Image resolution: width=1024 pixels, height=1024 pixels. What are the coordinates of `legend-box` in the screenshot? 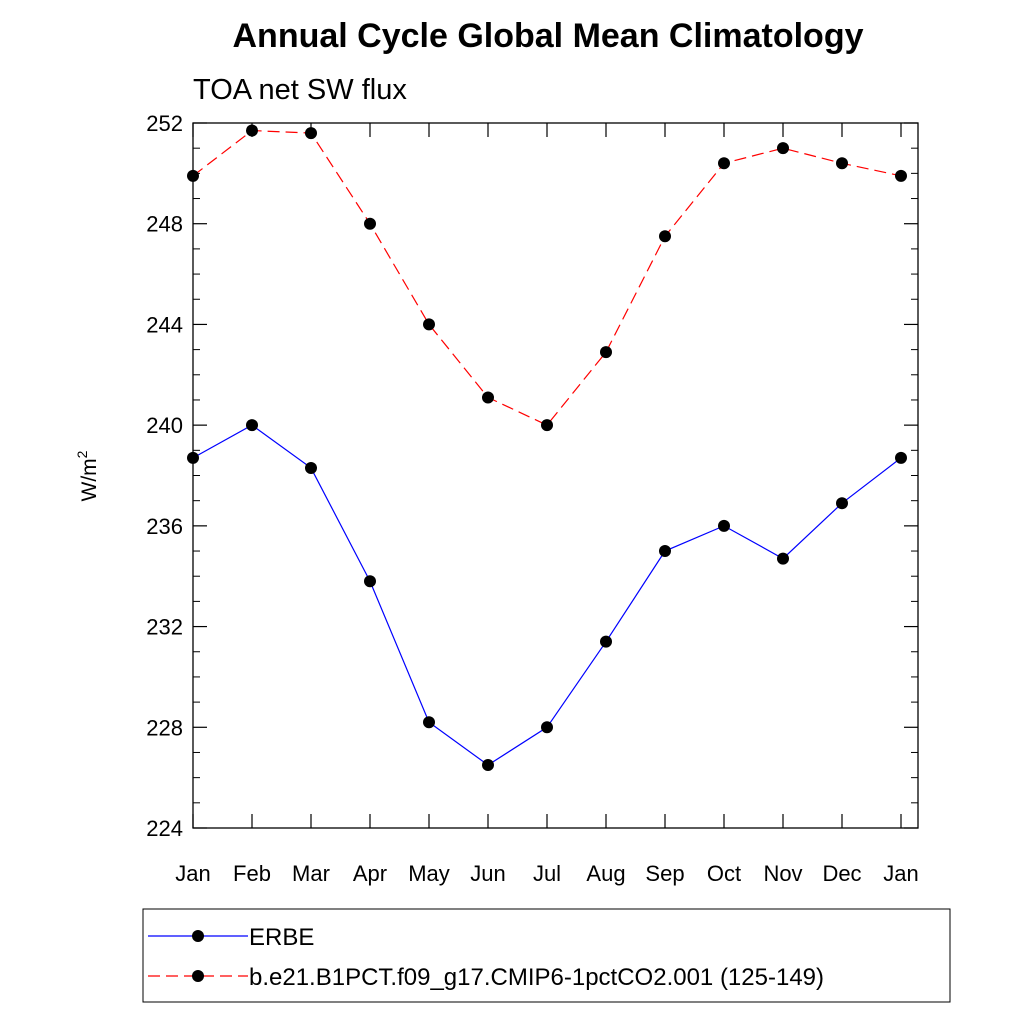 It's located at (546, 955).